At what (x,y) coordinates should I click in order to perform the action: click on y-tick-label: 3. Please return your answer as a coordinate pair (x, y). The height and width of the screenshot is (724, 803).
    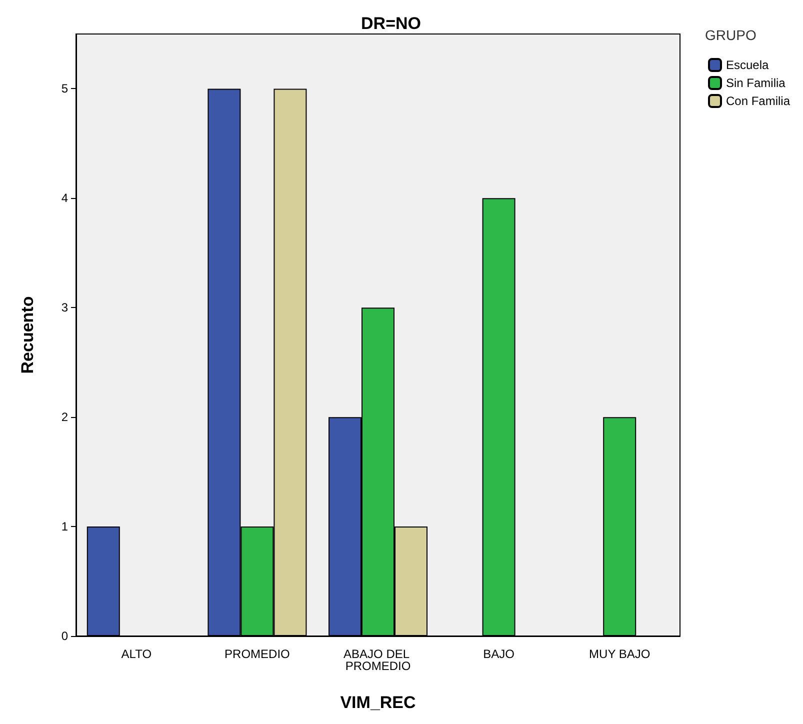
    Looking at the image, I should click on (64, 307).